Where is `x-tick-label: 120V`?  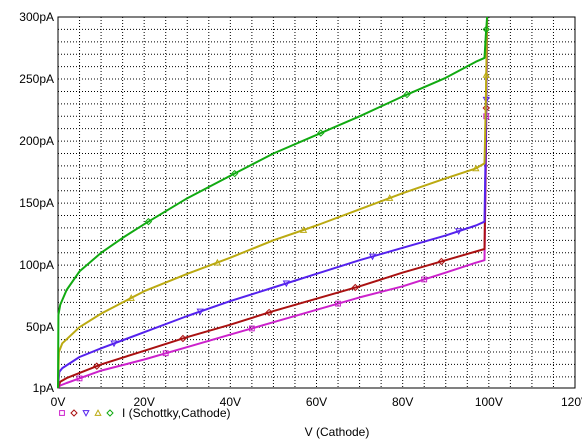 x-tick-label: 120V is located at coordinates (571, 402).